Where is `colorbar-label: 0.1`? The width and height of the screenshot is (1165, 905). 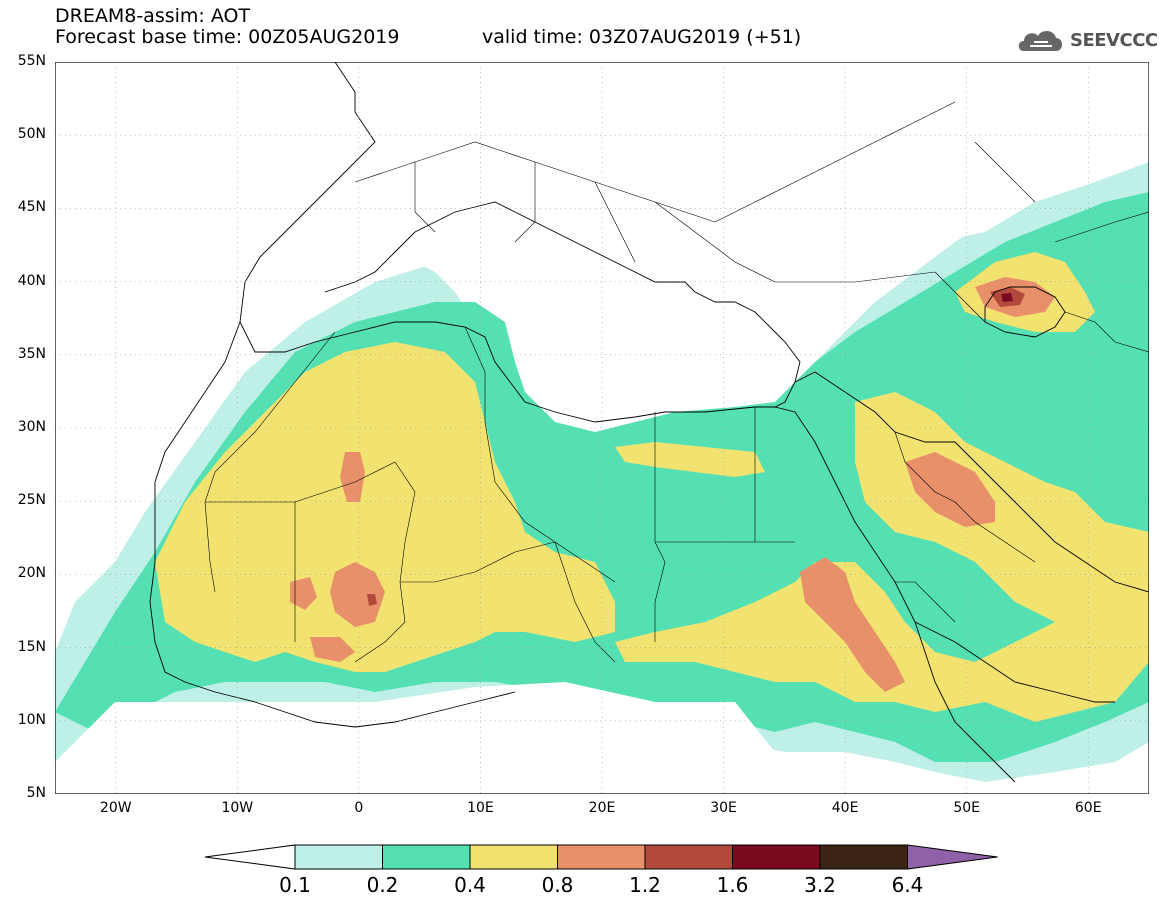
colorbar-label: 0.1 is located at coordinates (295, 885).